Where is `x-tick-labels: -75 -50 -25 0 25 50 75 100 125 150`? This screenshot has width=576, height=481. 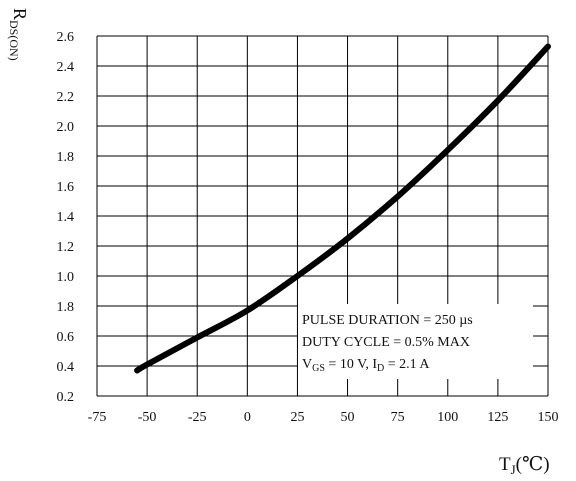
x-tick-labels: -75 -50 -25 0 25 50 75 100 125 150 is located at coordinates (323, 417).